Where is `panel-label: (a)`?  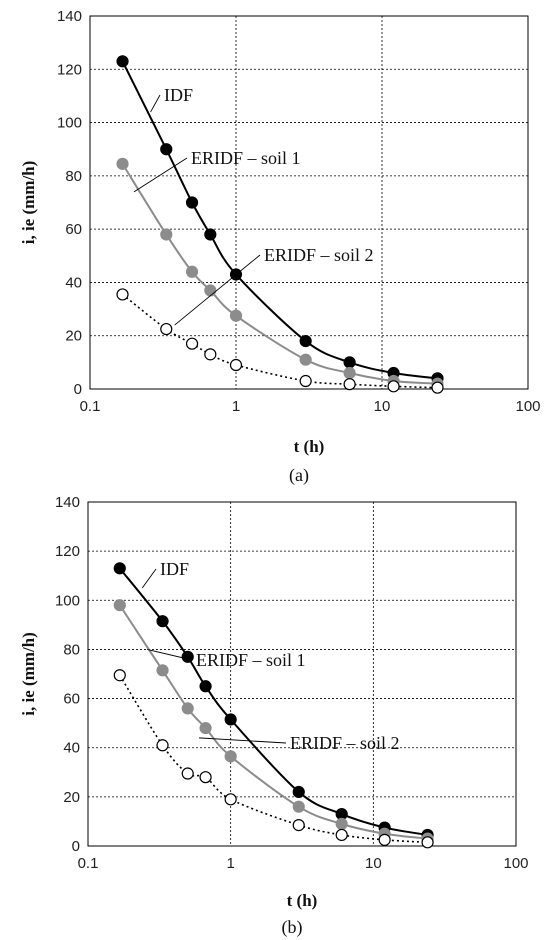
panel-label: (a) is located at coordinates (299, 475).